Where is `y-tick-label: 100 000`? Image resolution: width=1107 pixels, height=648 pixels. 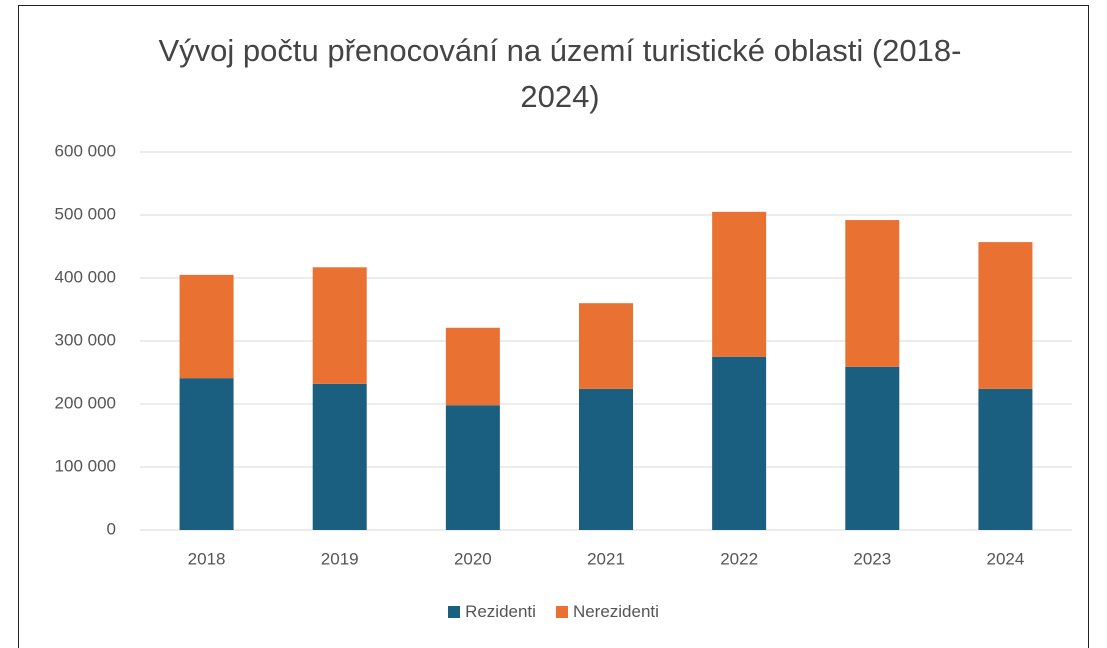 y-tick-label: 100 000 is located at coordinates (85, 465).